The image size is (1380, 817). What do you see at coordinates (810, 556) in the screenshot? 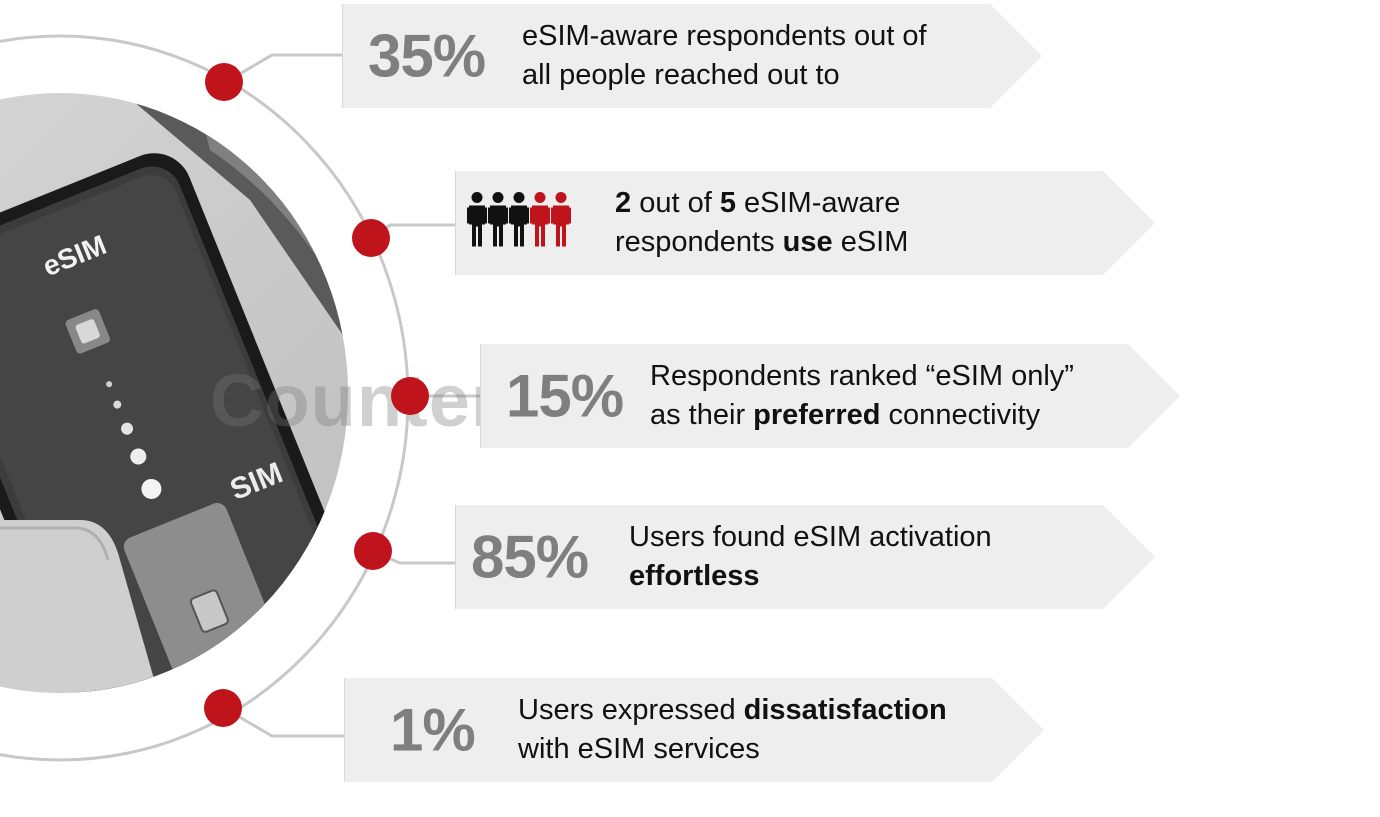
I see `stat-text: Users found eSIM activation effortless` at bounding box center [810, 556].